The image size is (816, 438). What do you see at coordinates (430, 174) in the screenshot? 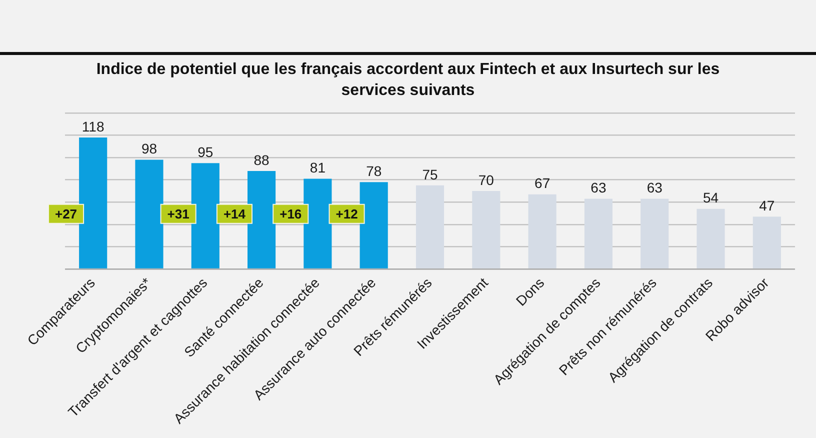
I see `data-label: 75` at bounding box center [430, 174].